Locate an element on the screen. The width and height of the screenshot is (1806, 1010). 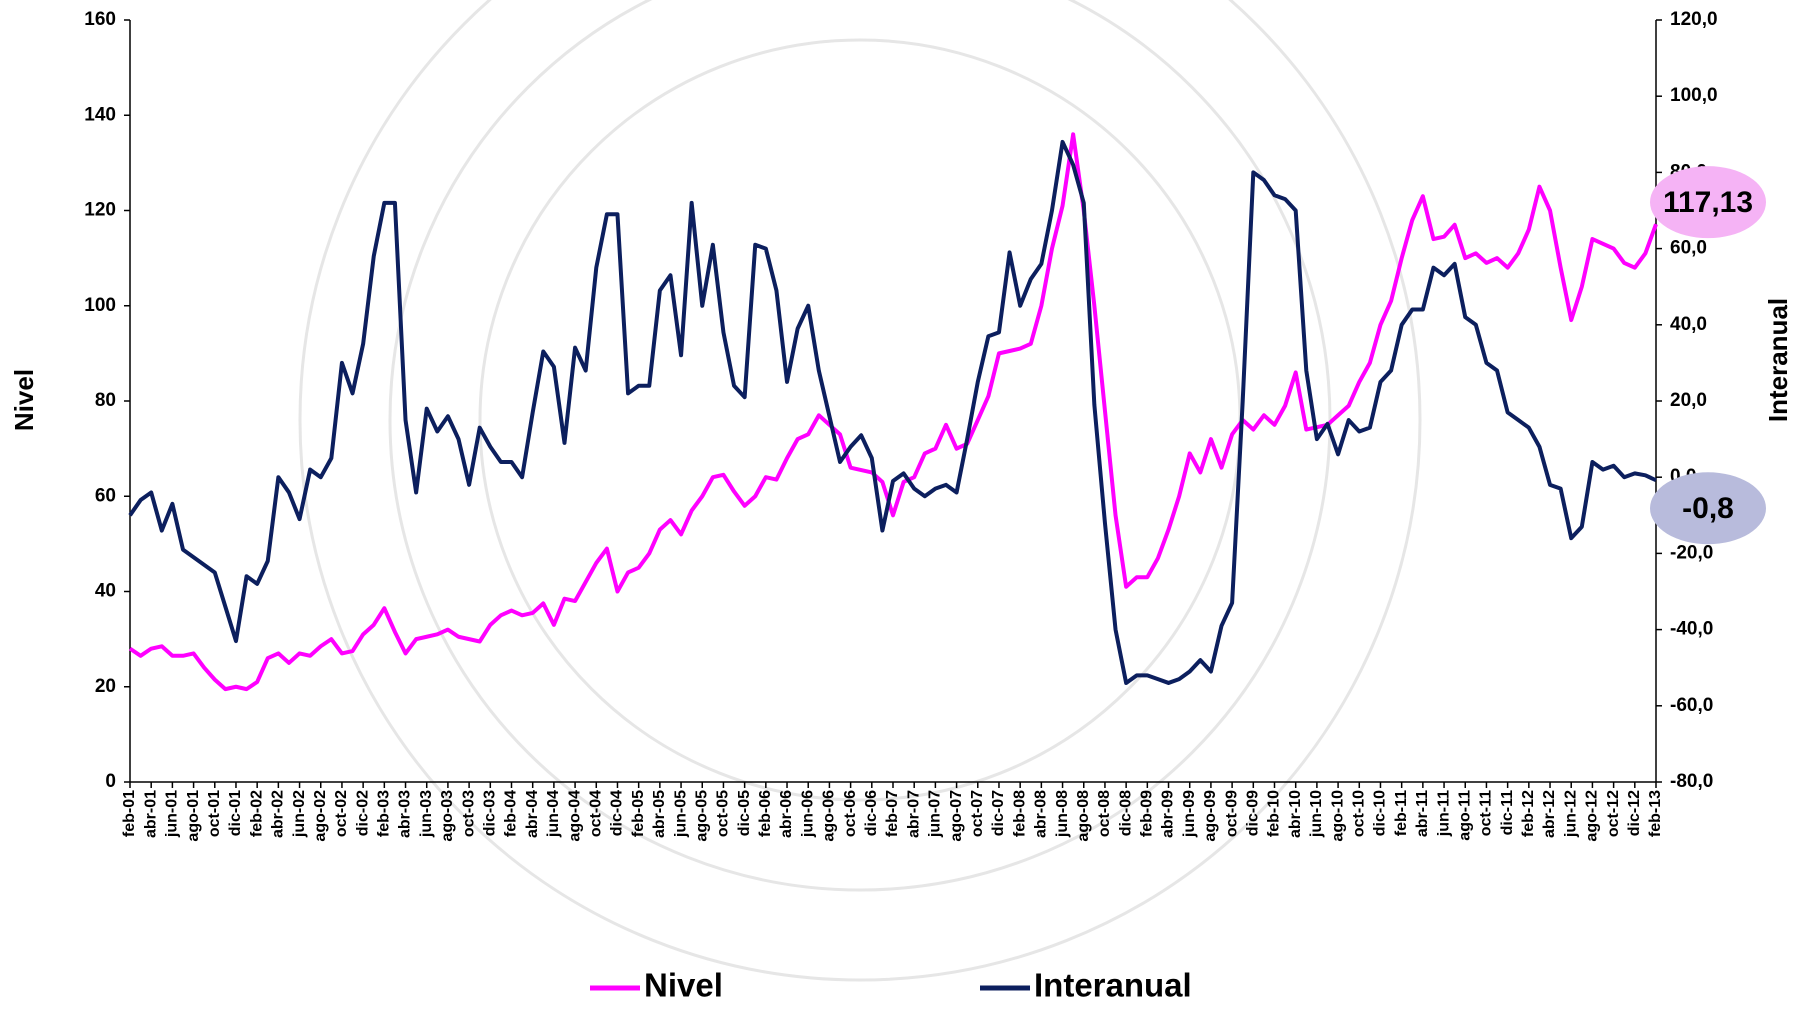
x-tick-label: feb-11 is located at coordinates (1401, 813).